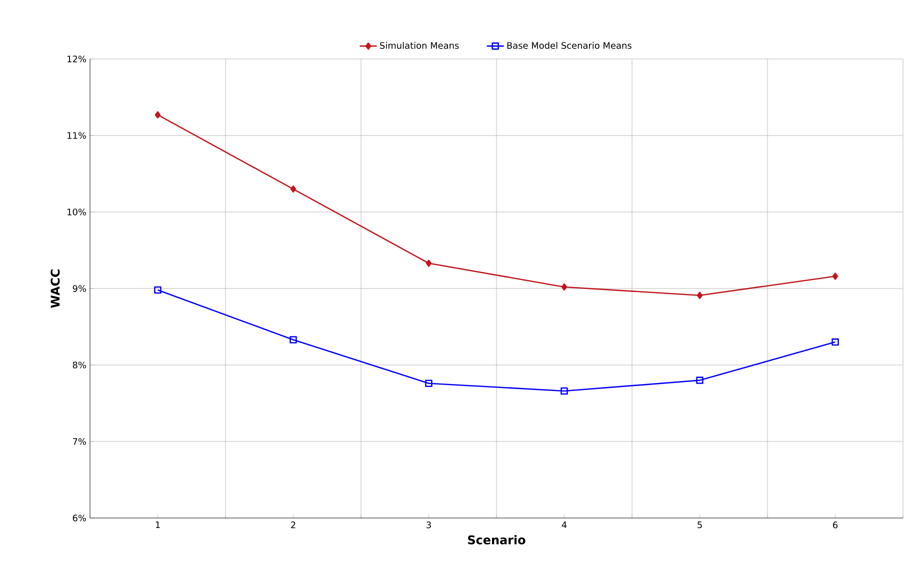 Image resolution: width=909 pixels, height=582 pixels. I want to click on y-tick-label: 10%, so click(77, 212).